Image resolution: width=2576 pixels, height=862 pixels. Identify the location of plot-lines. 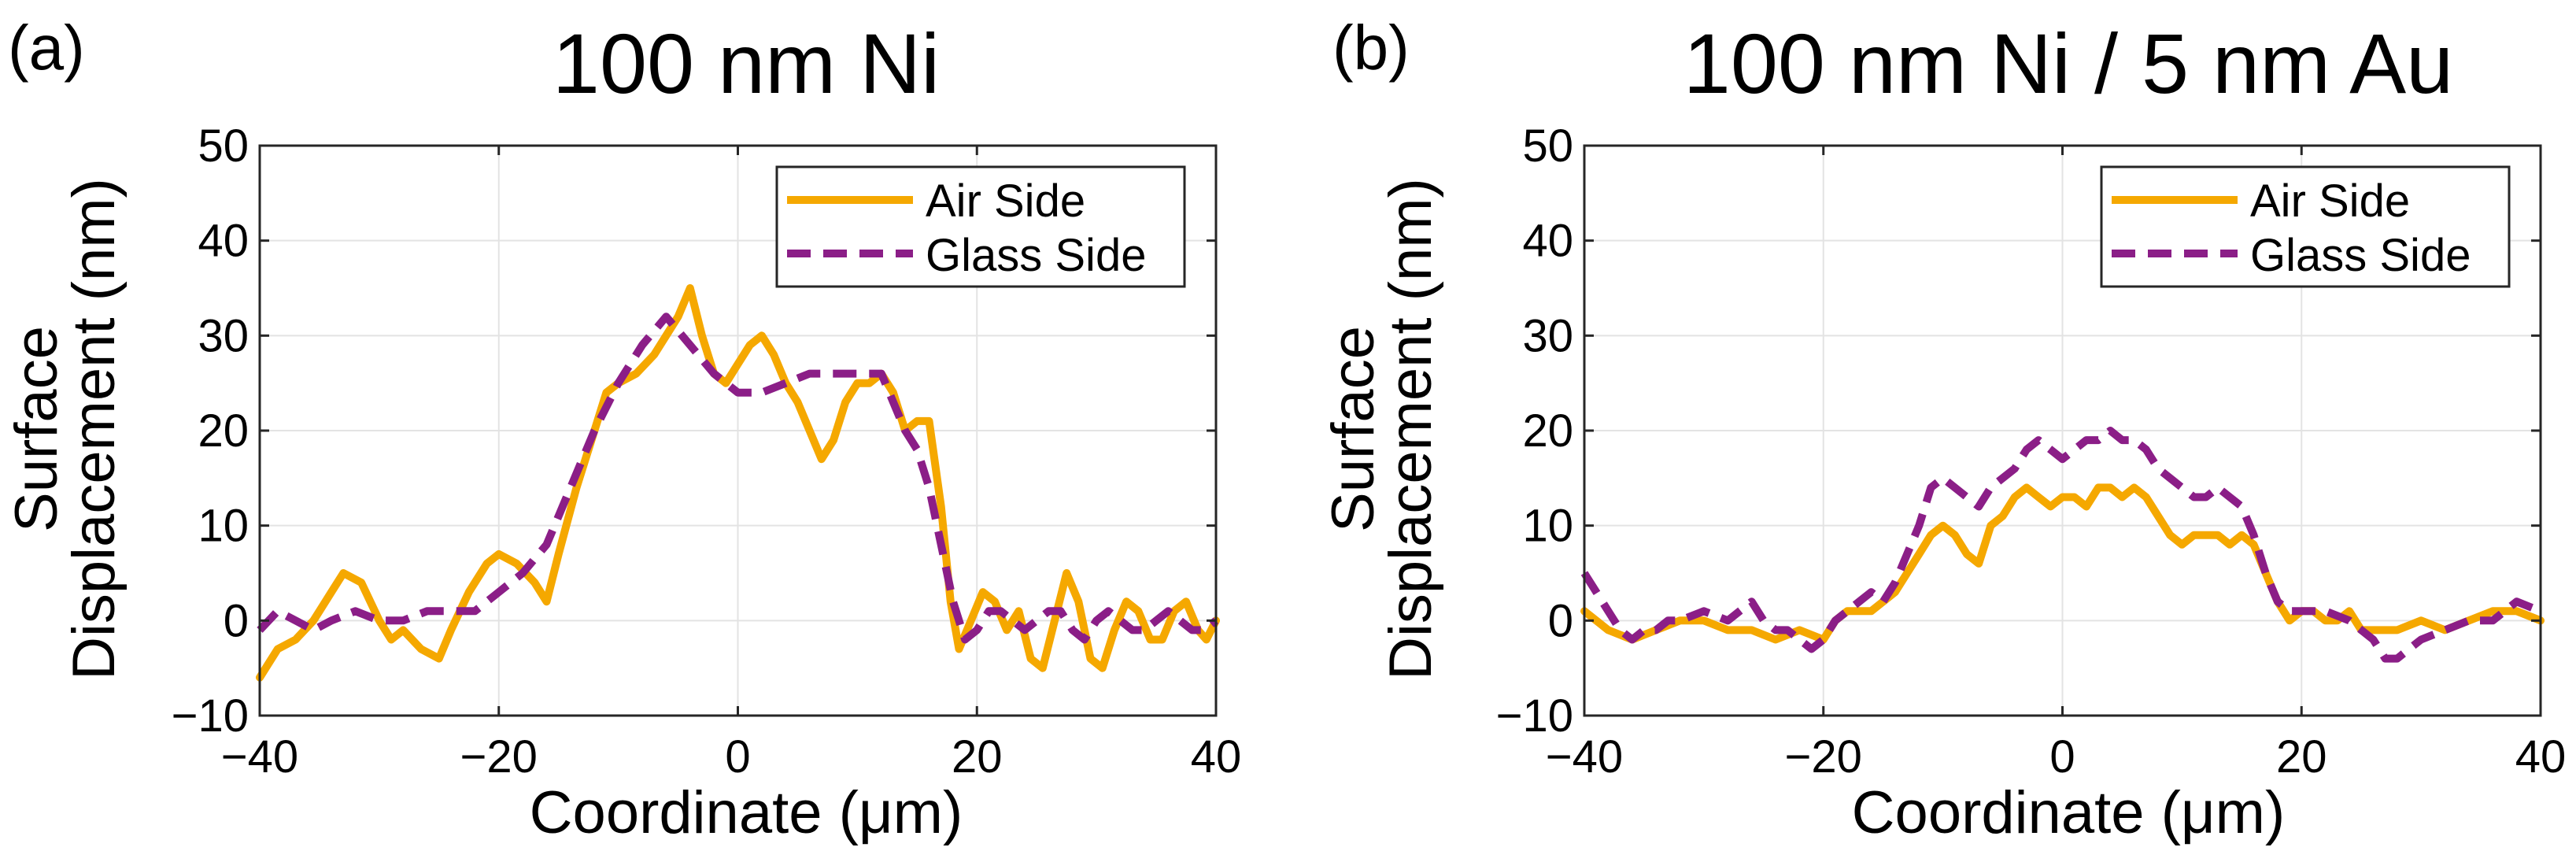
(2062, 545).